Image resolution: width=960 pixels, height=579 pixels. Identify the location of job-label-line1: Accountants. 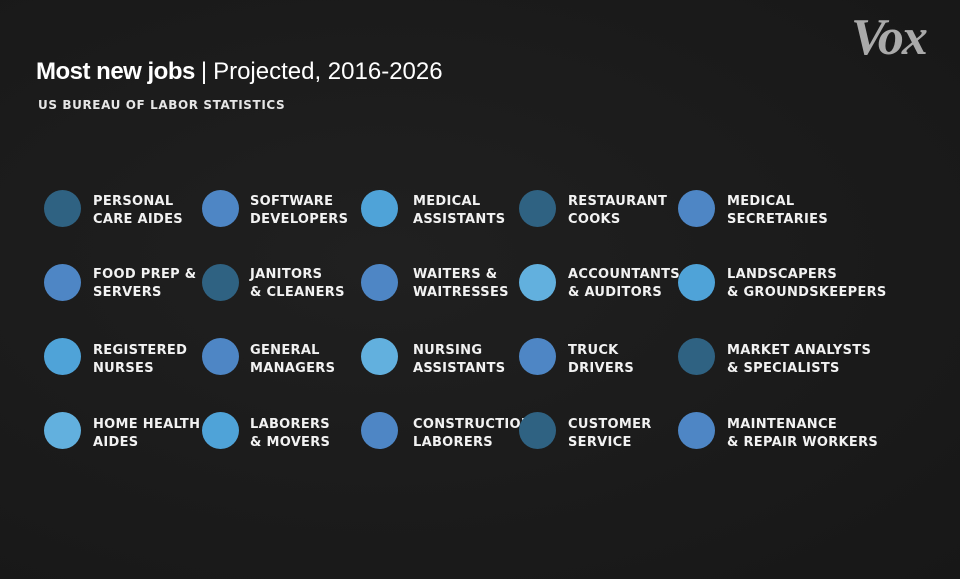
(624, 274).